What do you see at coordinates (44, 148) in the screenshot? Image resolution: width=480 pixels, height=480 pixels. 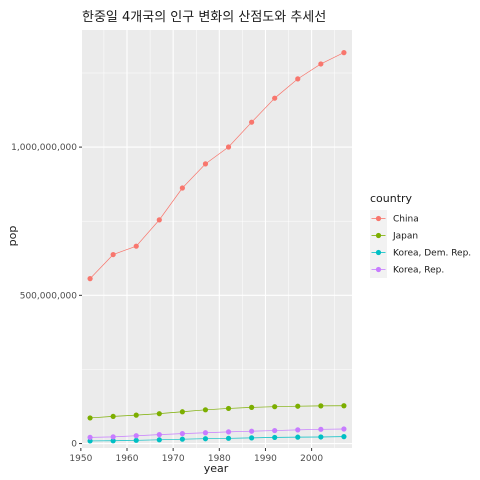 I see `y-tick-label: 1,000,000,000` at bounding box center [44, 148].